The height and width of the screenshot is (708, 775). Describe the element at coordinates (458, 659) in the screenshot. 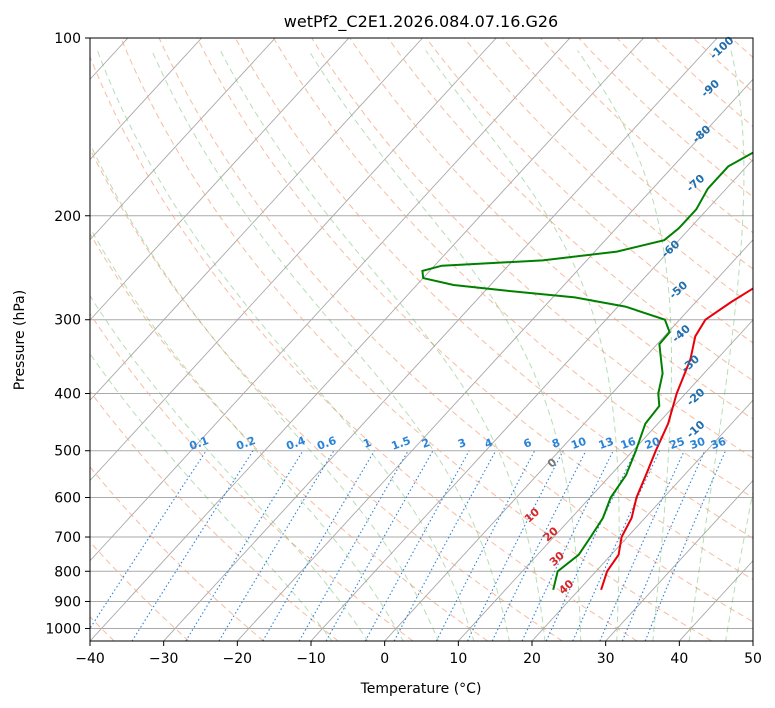

I see `x-tick-label: 10` at that location.